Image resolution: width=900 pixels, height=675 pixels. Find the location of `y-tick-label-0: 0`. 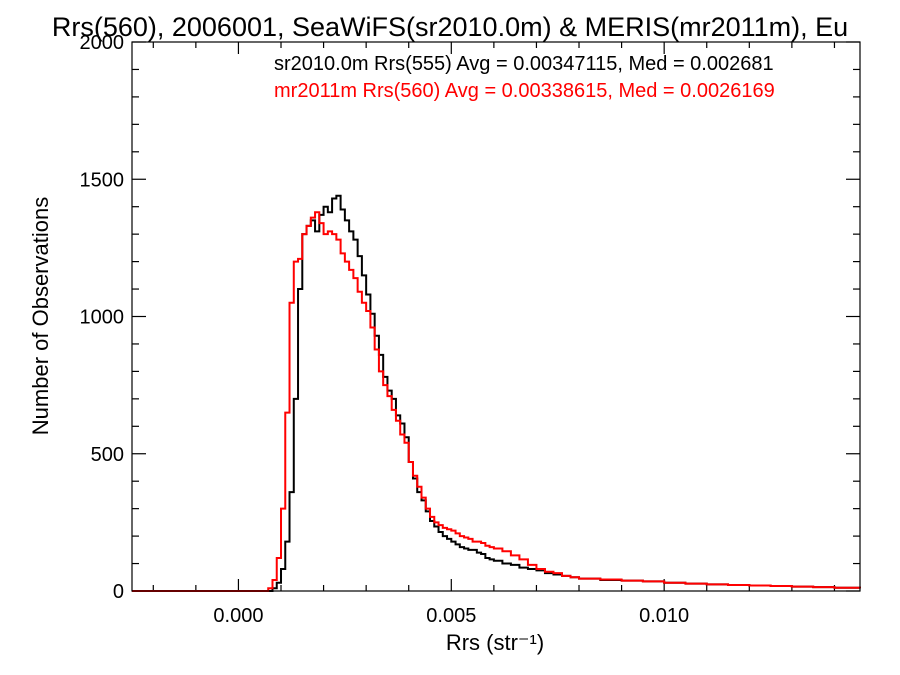

y-tick-label-0: 0 is located at coordinates (118, 592).